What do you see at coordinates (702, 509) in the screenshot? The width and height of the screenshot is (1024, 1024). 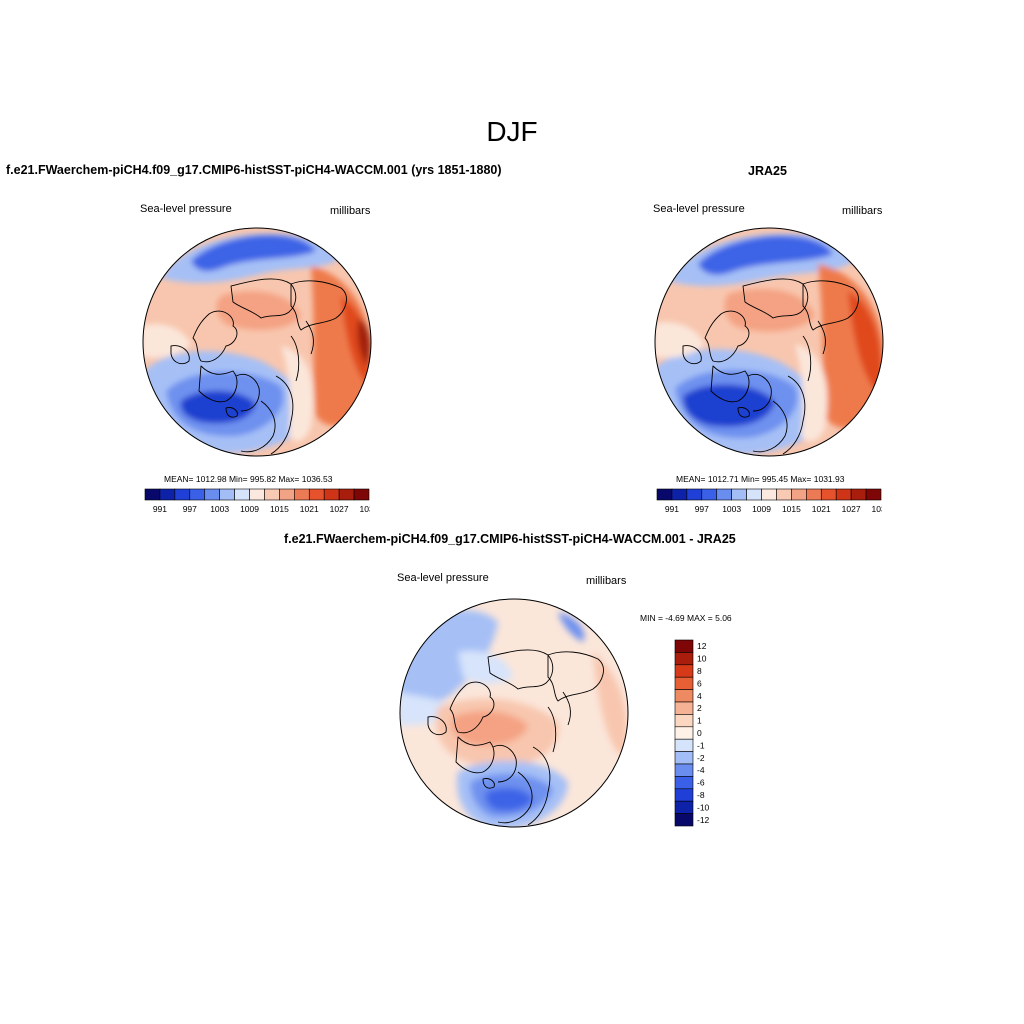 I see `colorbar-2-tick-label: 997` at bounding box center [702, 509].